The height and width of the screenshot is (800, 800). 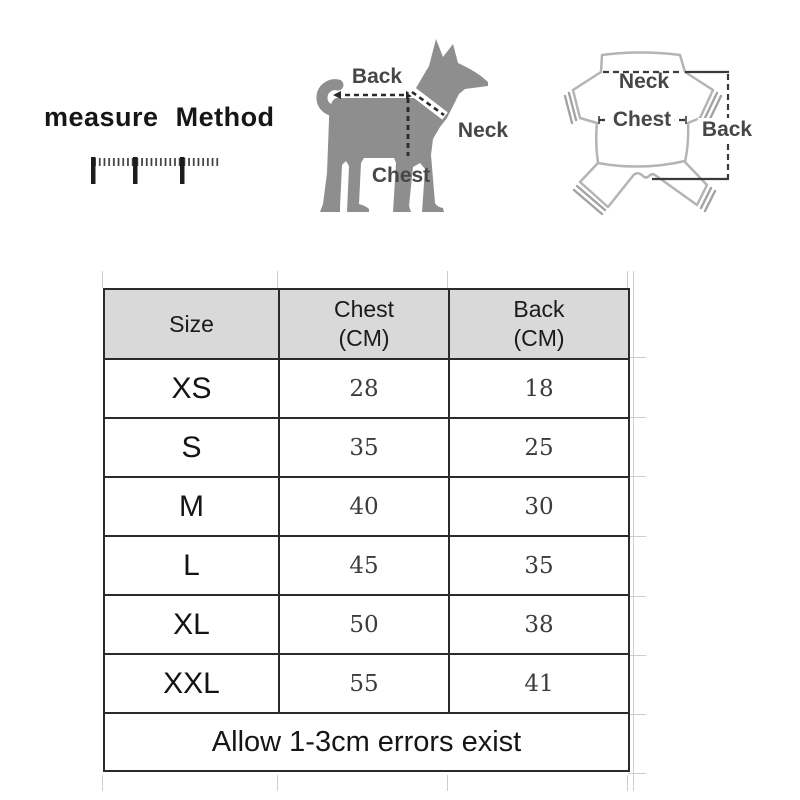 I want to click on garment-hem-curve, so click(x=641, y=163).